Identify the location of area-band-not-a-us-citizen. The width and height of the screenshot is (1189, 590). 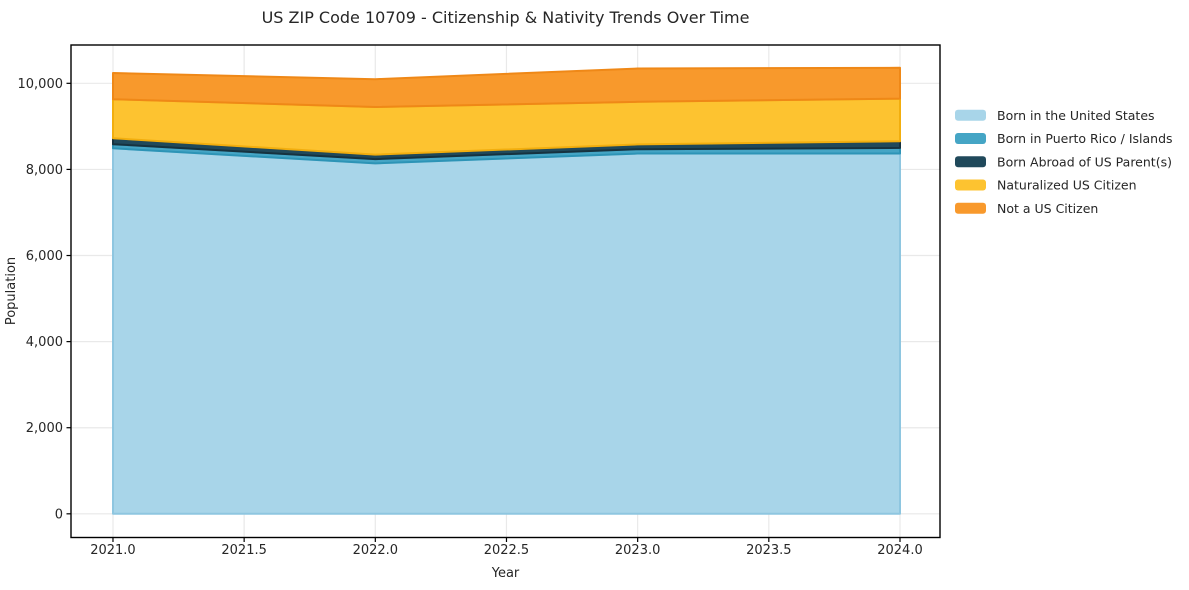
(506, 87).